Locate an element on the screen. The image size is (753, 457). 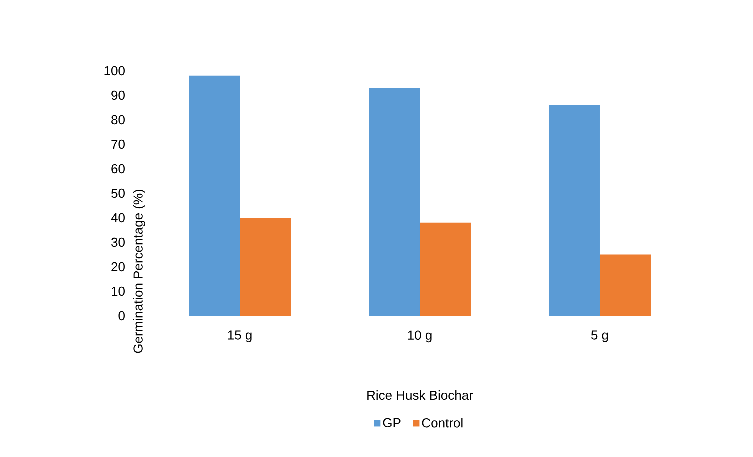
y-tick-label: 30 is located at coordinates (118, 243).